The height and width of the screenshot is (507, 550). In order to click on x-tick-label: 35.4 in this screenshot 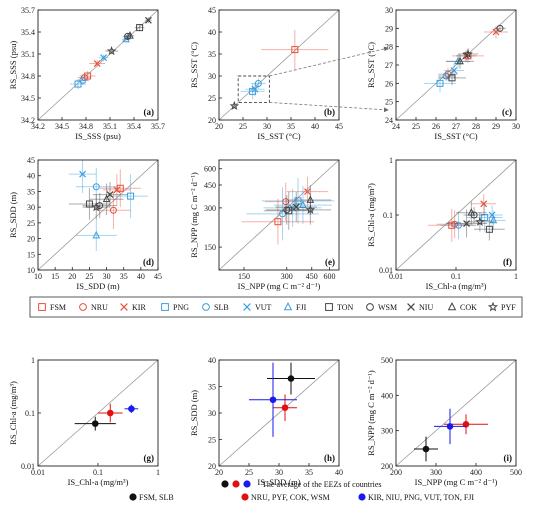, I will do `click(134, 126)`.